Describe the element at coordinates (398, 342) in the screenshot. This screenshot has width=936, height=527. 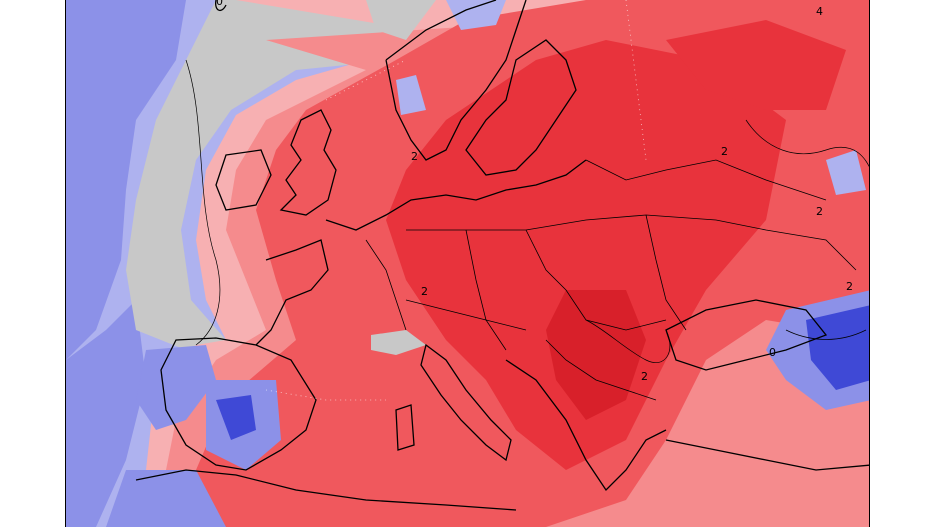
I see `alps-neutral` at that location.